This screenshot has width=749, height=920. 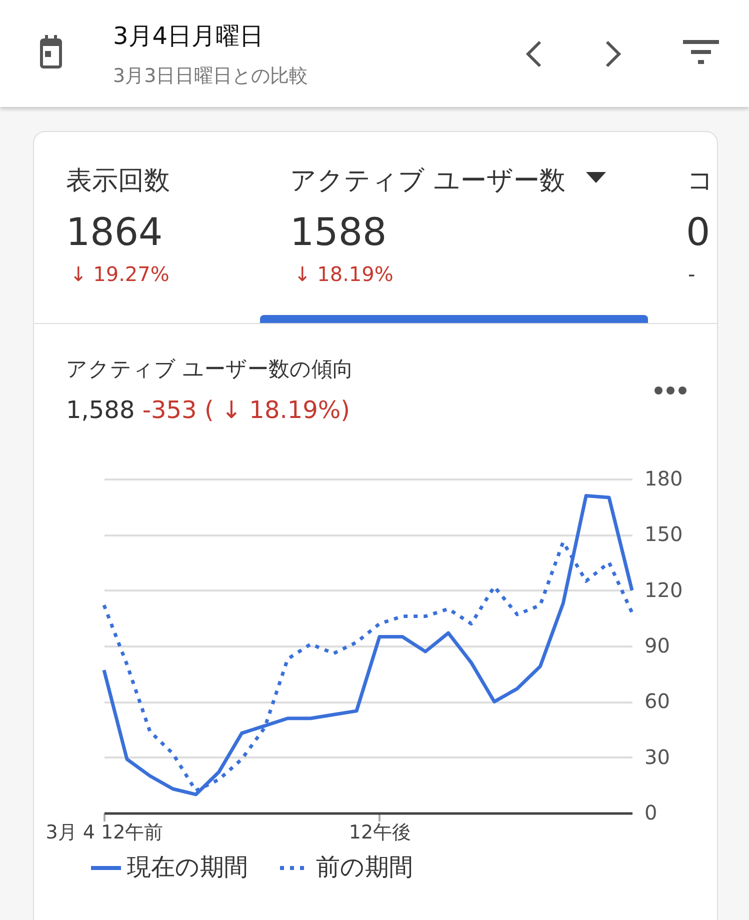 I want to click on text: 0, so click(x=698, y=232).